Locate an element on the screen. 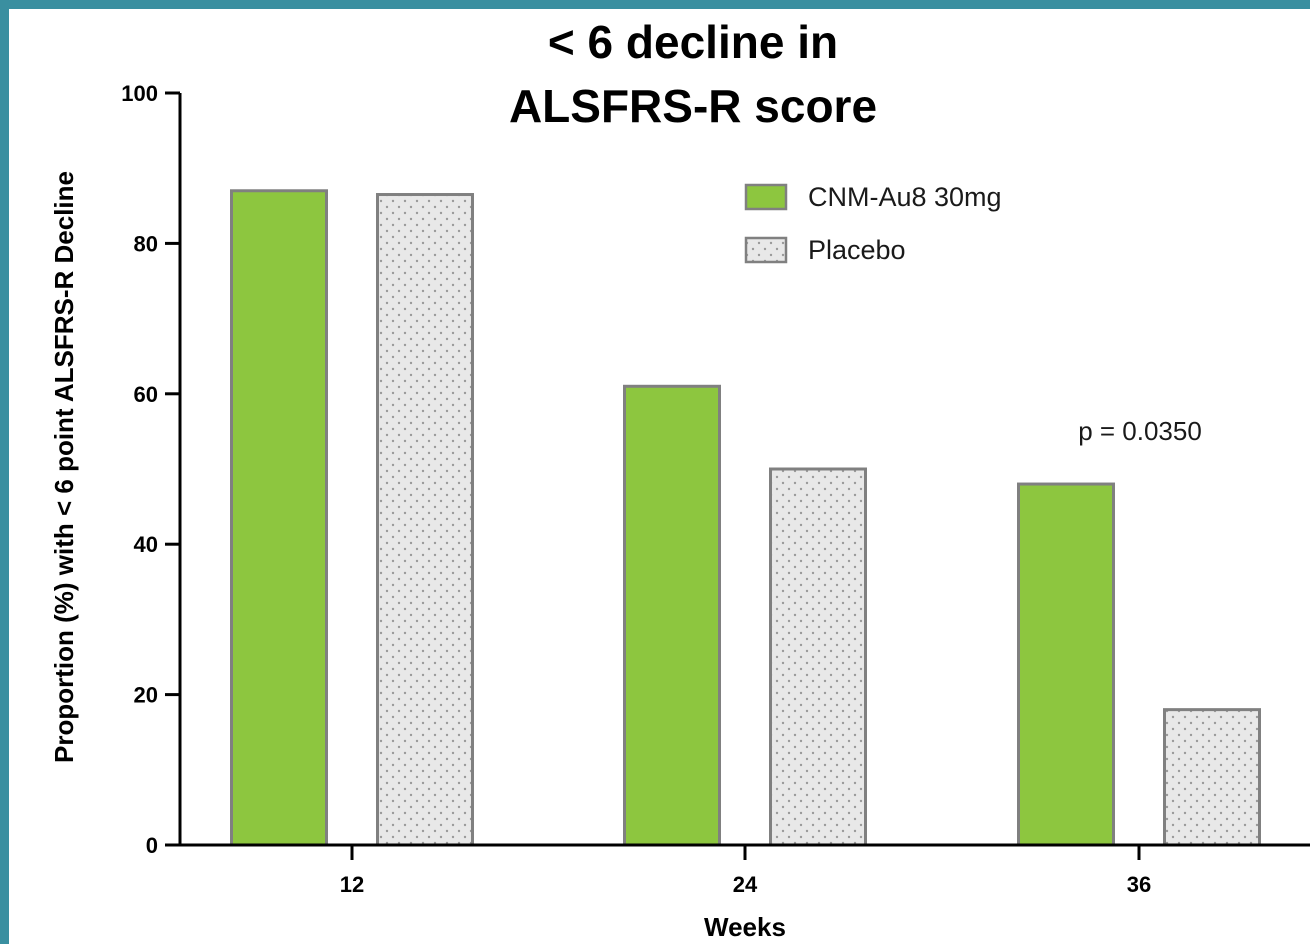 The height and width of the screenshot is (944, 1310). legend-swatch-placebo is located at coordinates (766, 250).